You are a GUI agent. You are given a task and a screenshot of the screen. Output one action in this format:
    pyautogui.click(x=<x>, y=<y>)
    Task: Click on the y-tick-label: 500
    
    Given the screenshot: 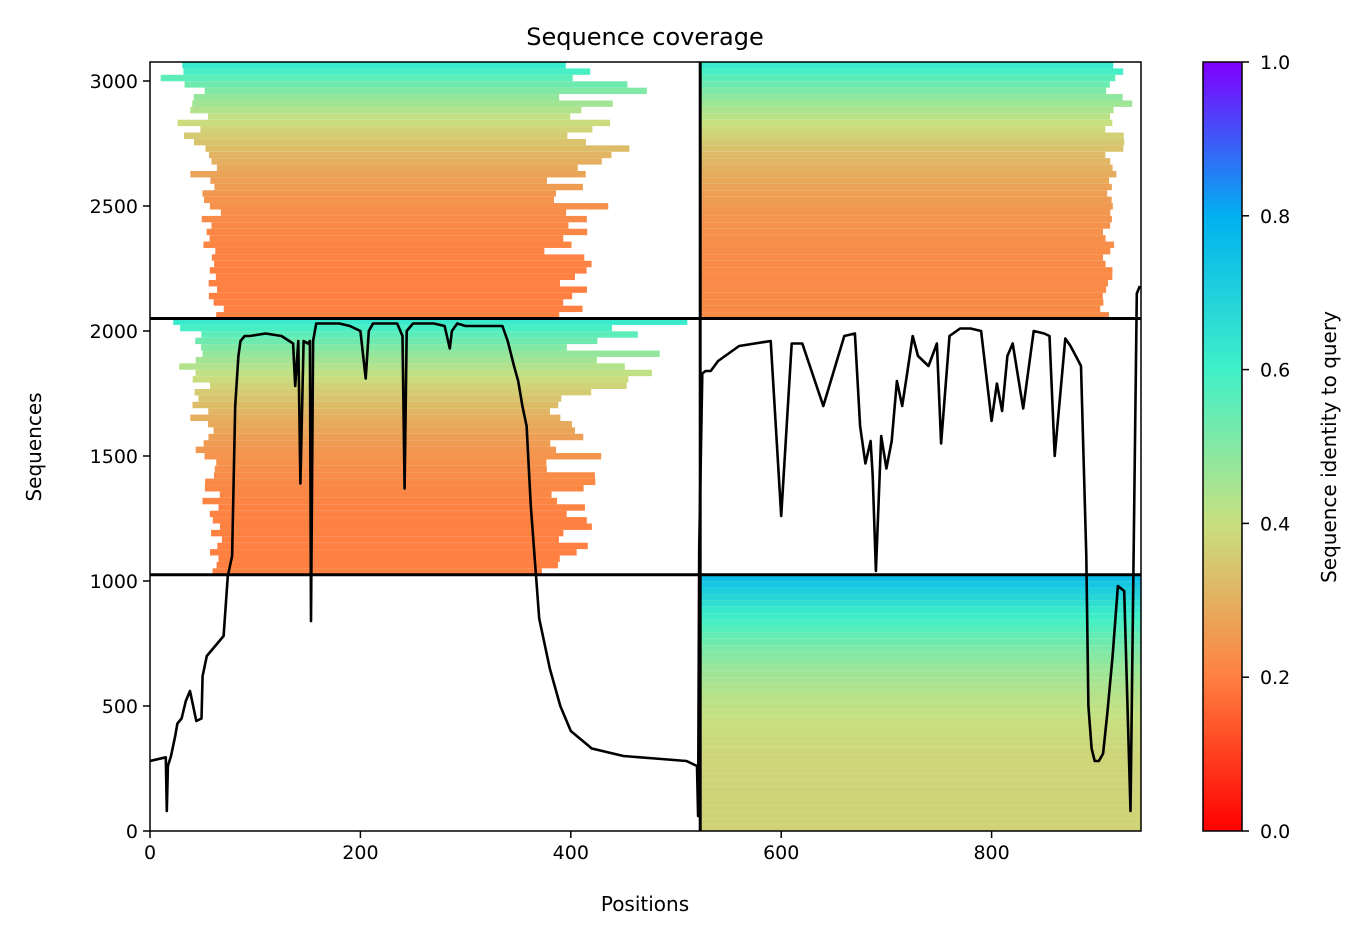 What is the action you would take?
    pyautogui.click(x=120, y=707)
    